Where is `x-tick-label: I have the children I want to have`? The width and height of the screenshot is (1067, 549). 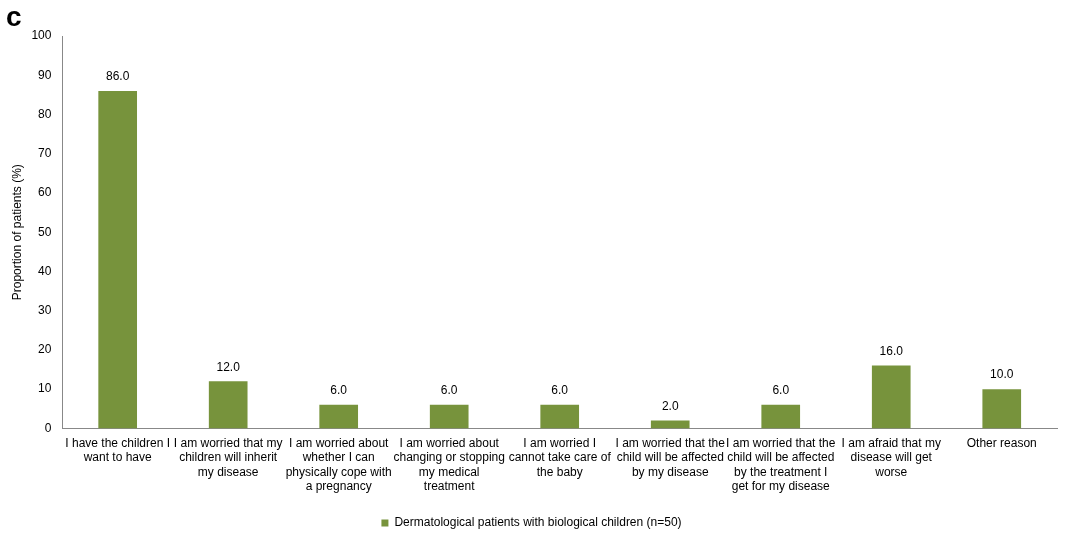 x-tick-label: I have the children I want to have is located at coordinates (118, 450).